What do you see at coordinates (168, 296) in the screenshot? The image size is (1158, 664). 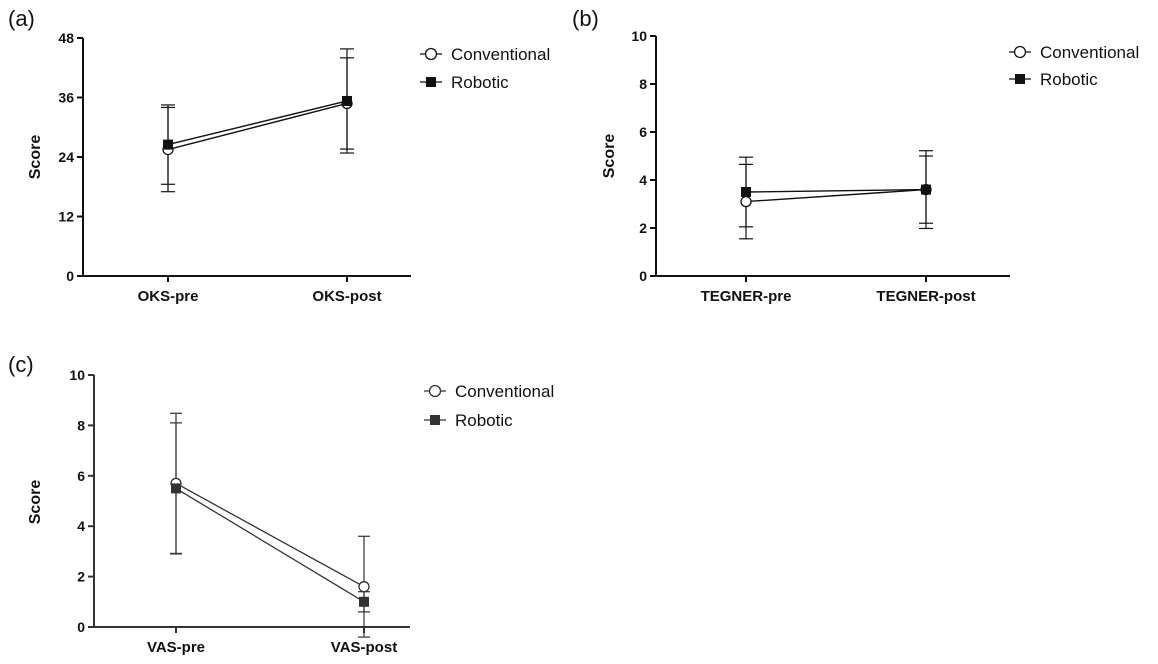 I see `x-tick-label: OKS-pre` at bounding box center [168, 296].